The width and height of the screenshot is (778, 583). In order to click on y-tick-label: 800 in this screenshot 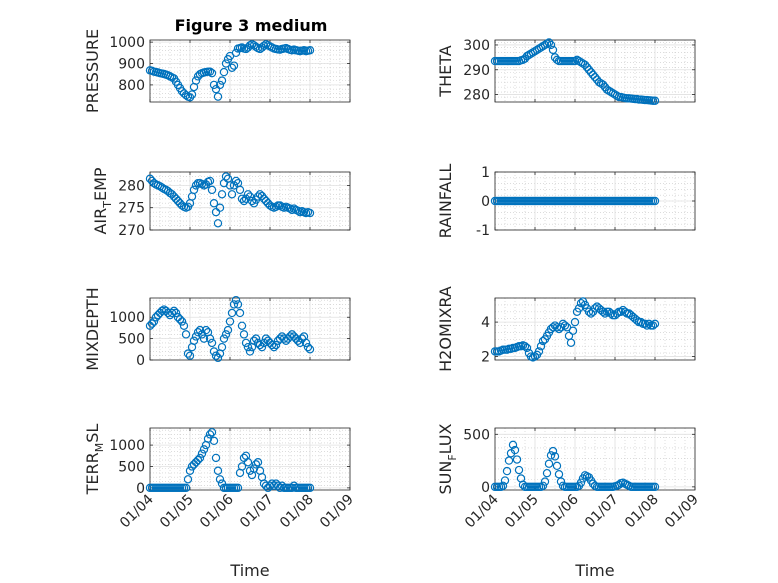, I will do `click(131, 86)`.